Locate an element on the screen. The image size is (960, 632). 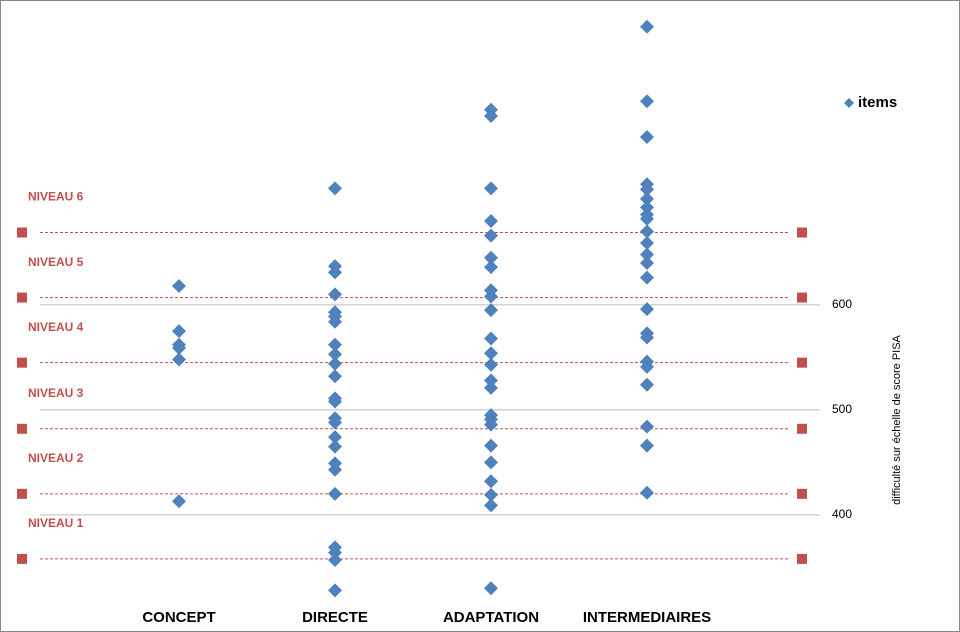
level-label: NIVEAU 2 is located at coordinates (56, 458).